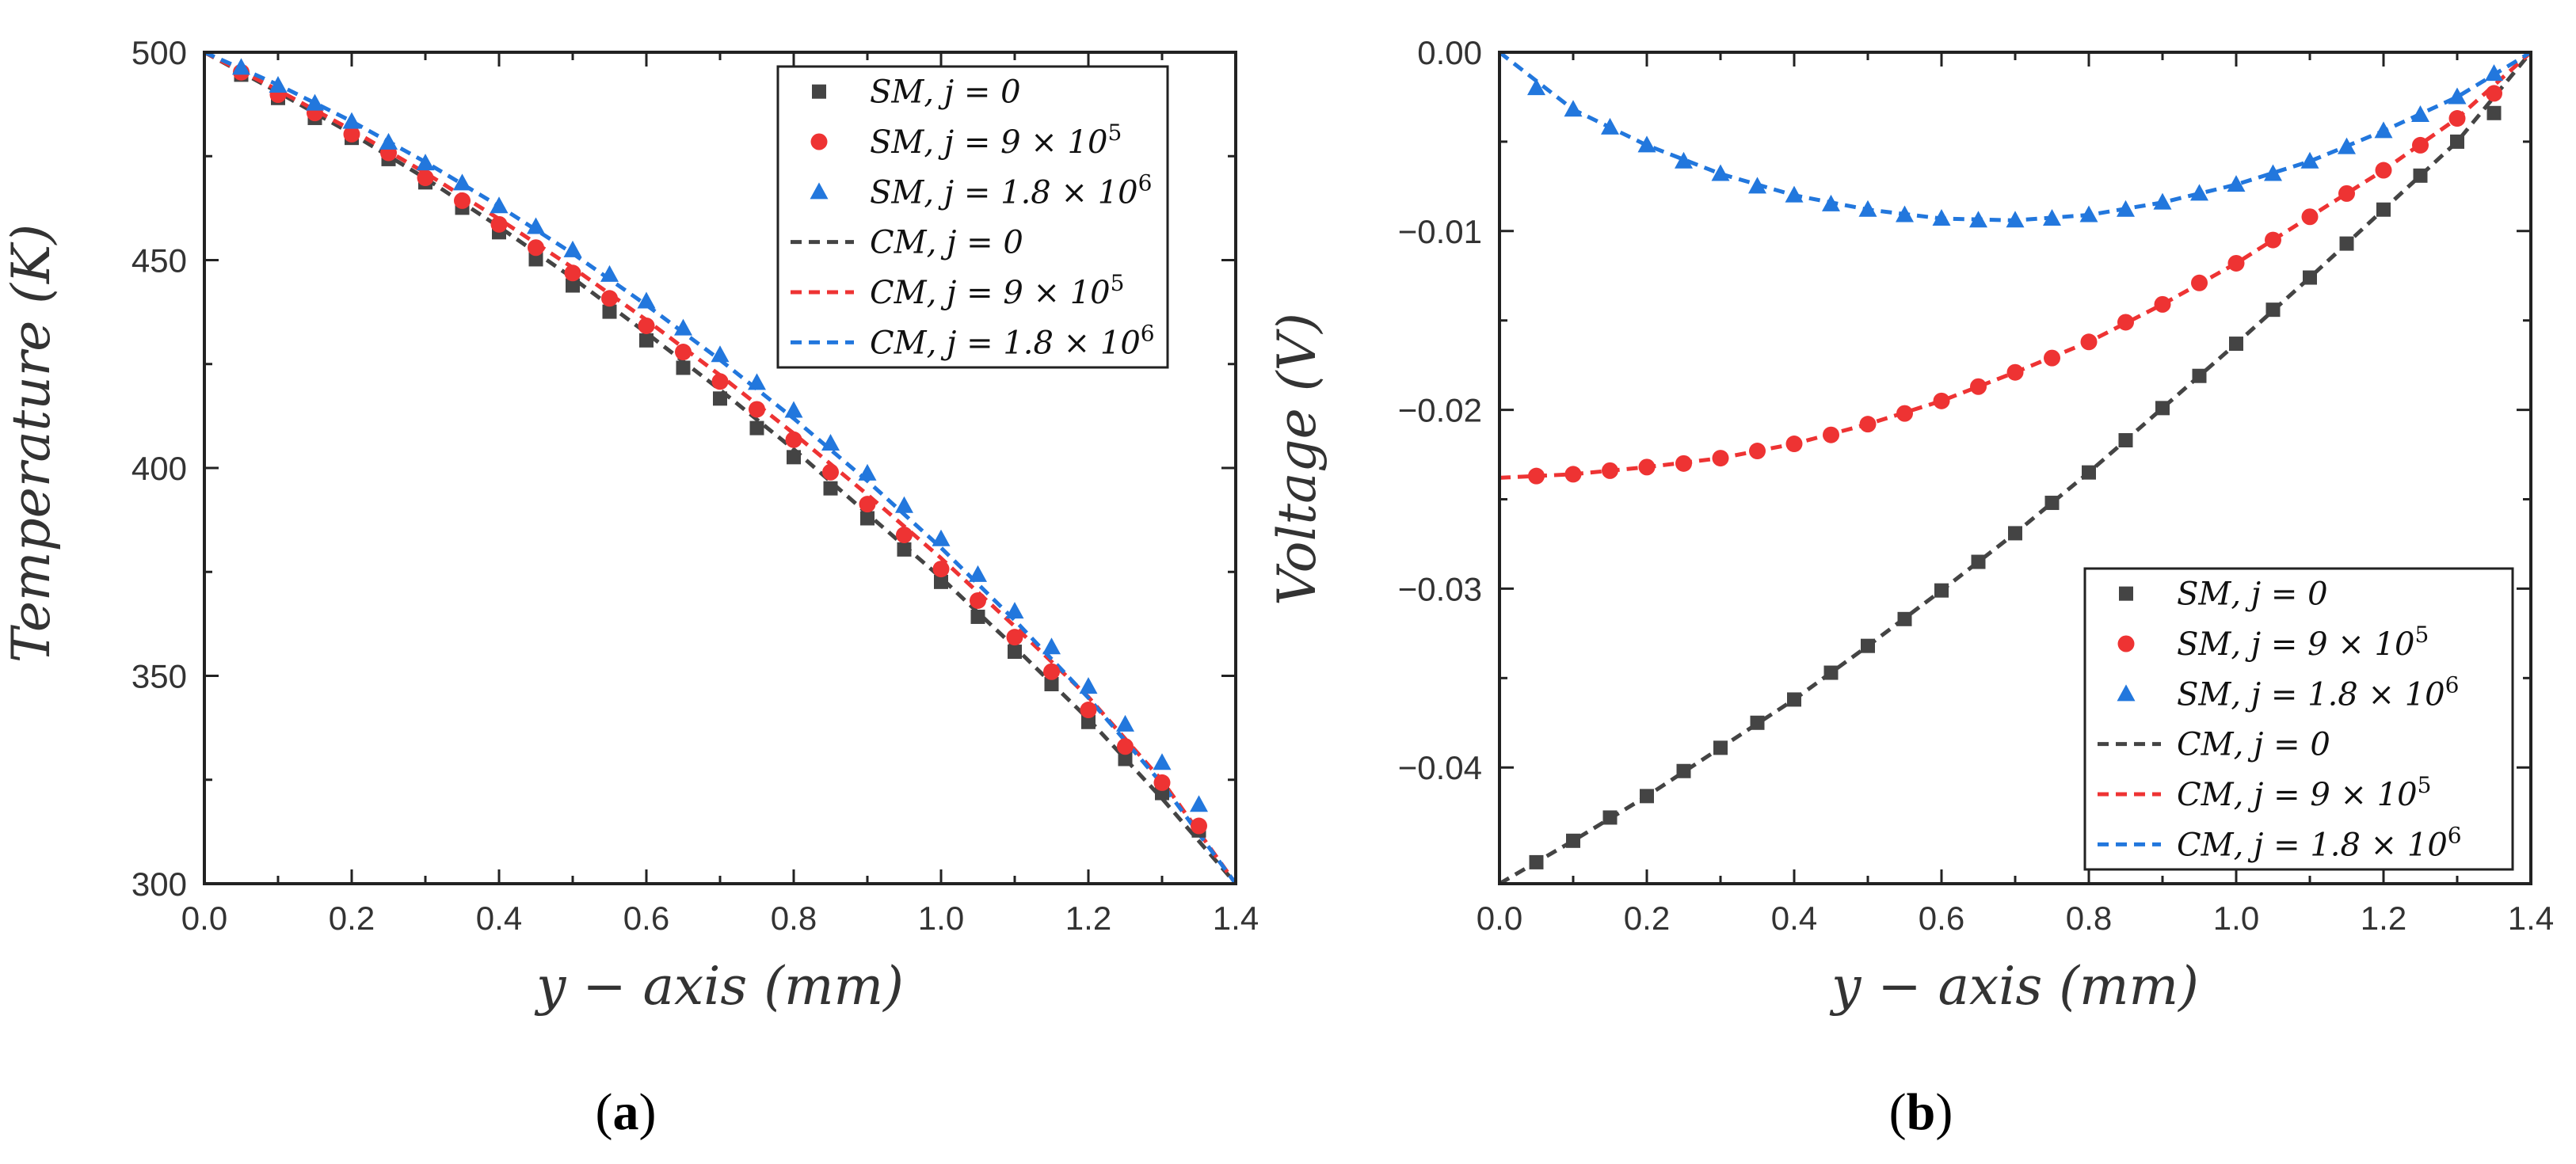  I want to click on x-tick-label: 0.8, so click(794, 918).